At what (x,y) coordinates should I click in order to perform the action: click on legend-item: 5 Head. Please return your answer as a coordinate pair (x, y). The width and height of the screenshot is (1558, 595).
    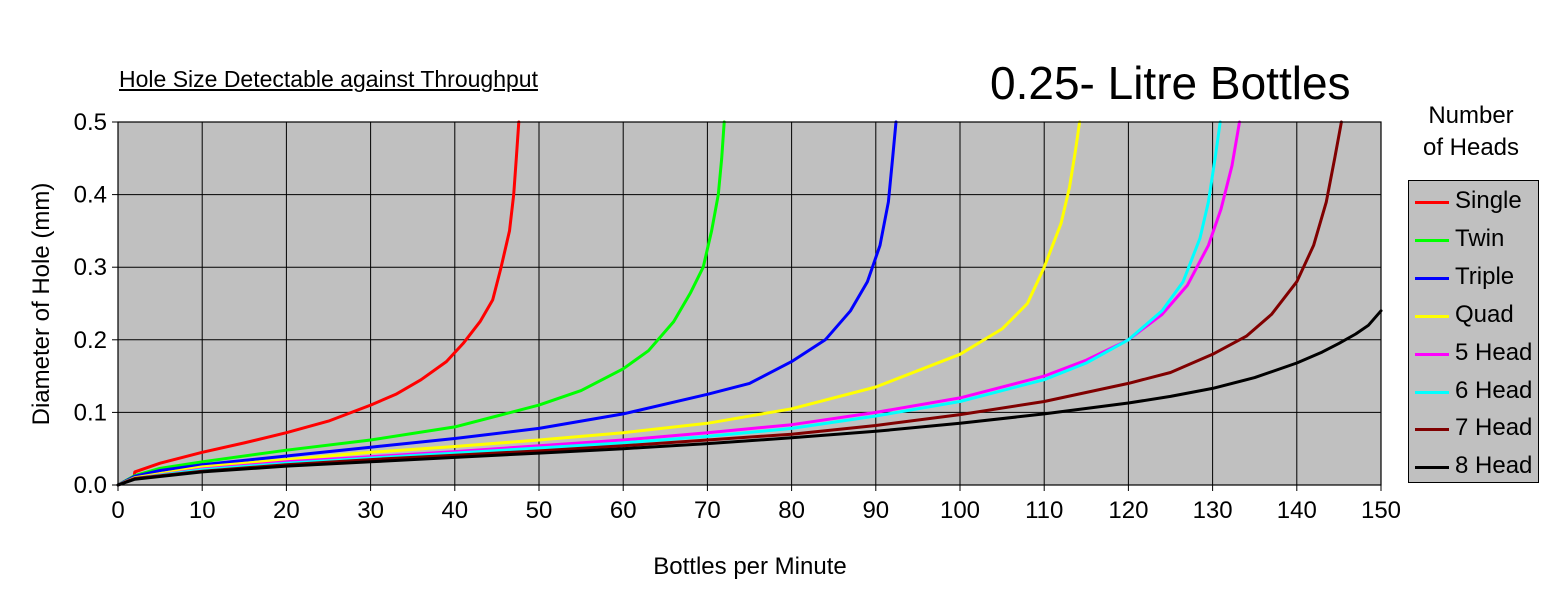
    Looking at the image, I should click on (1474, 354).